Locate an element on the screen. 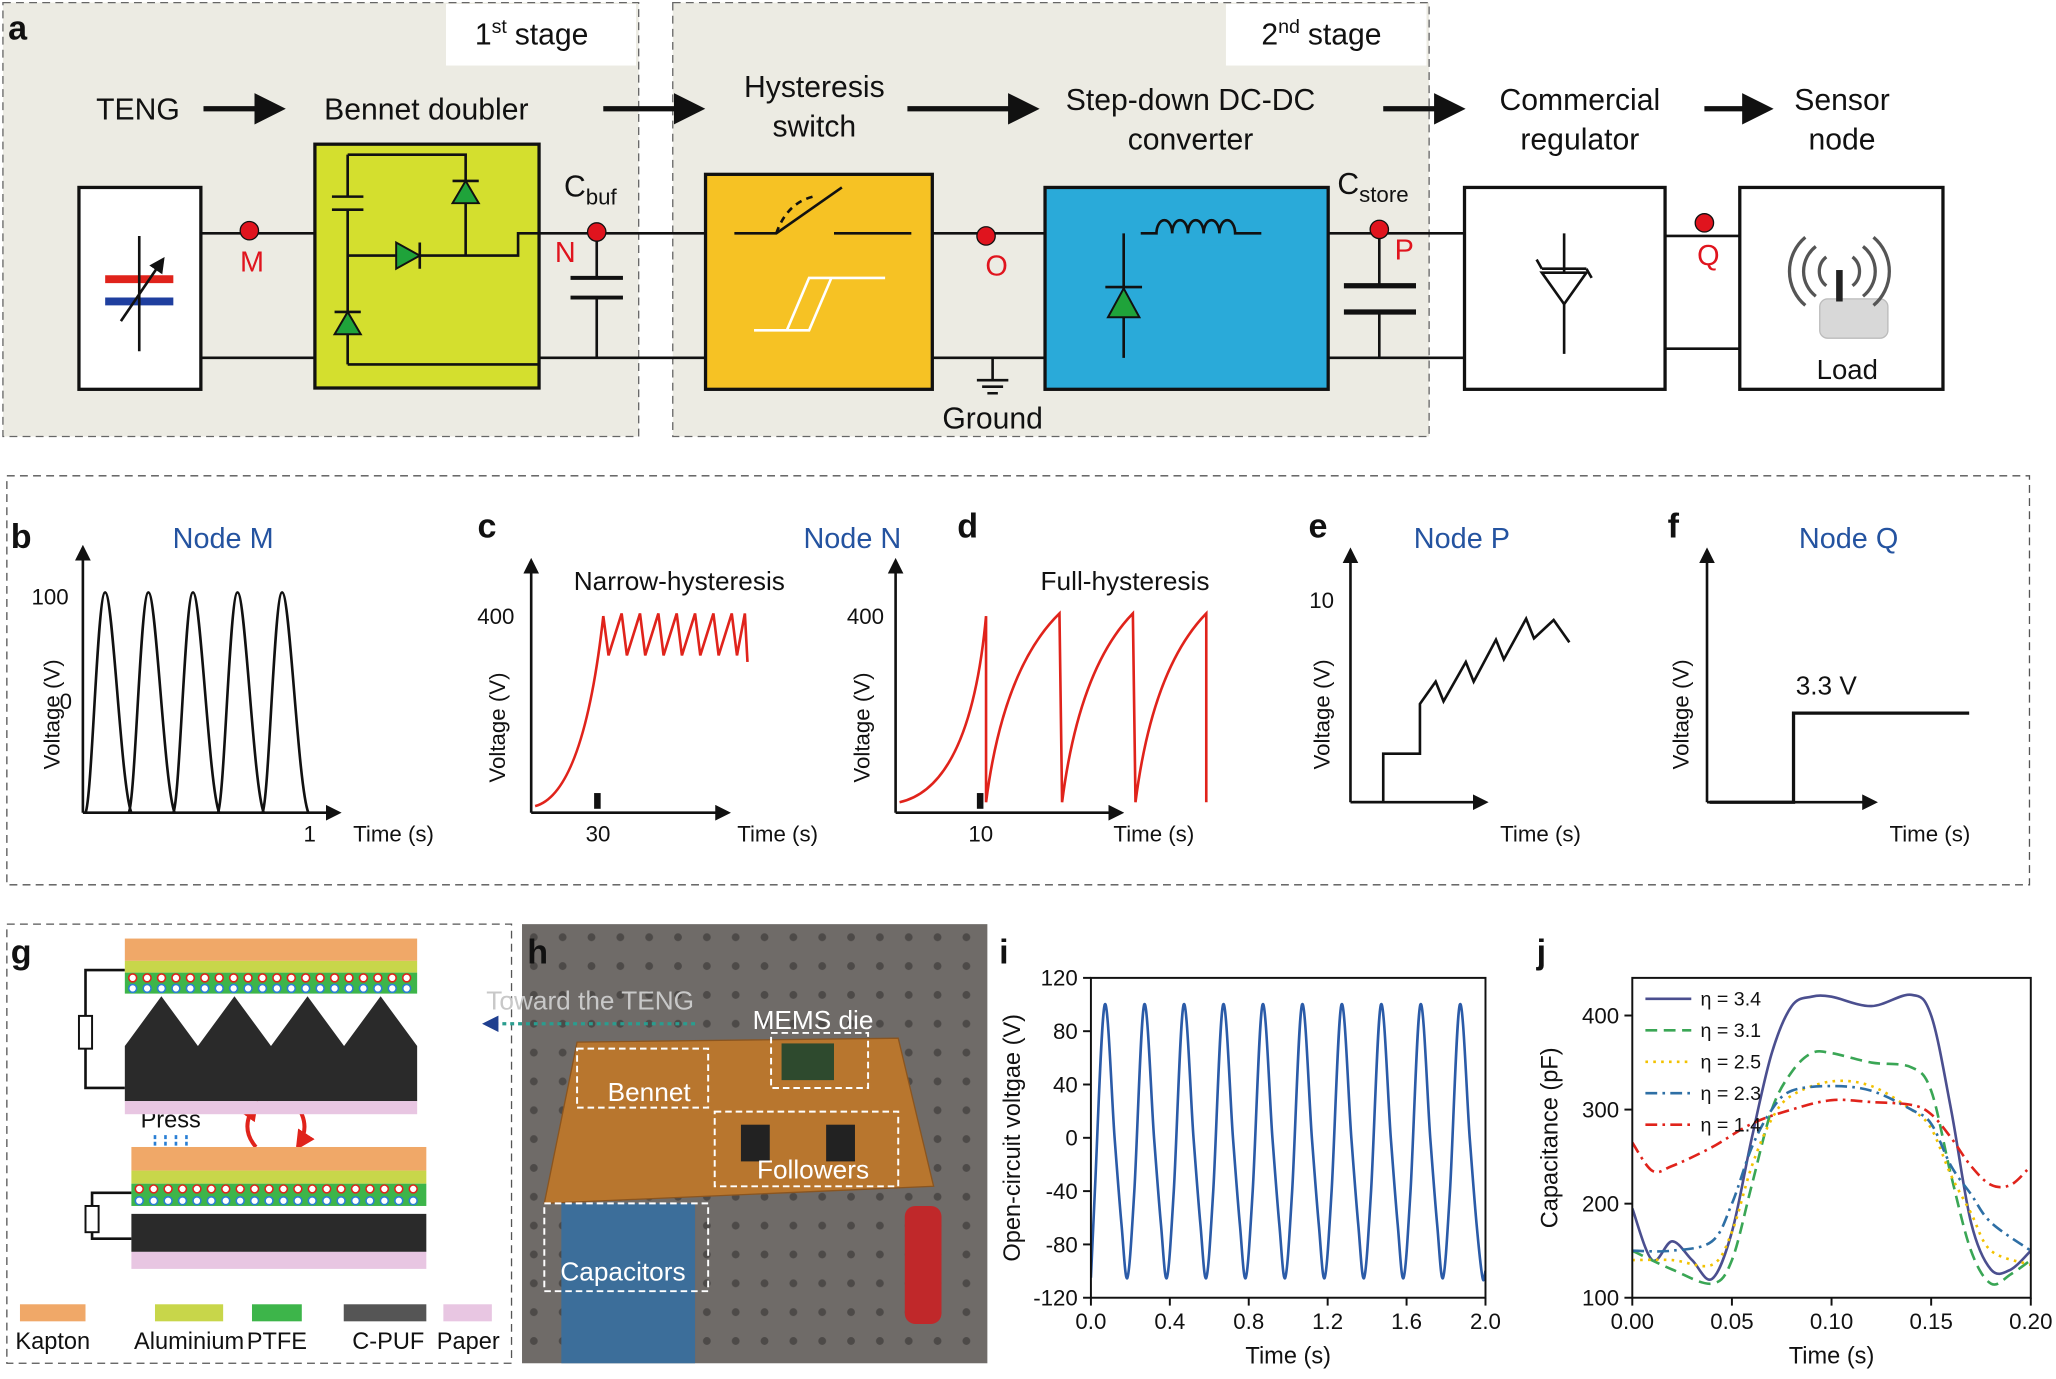  tick-label: 0 is located at coordinates (66, 701).